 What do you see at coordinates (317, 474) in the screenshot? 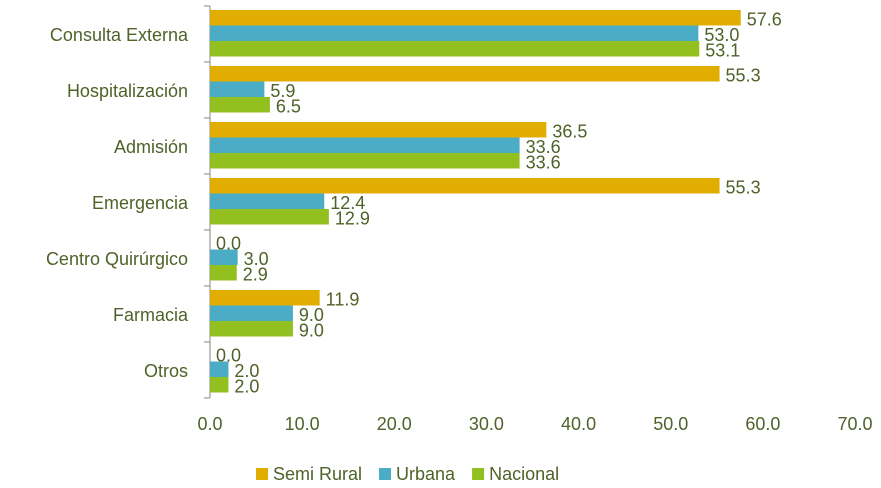
I see `legend-label: Semi Rural` at bounding box center [317, 474].